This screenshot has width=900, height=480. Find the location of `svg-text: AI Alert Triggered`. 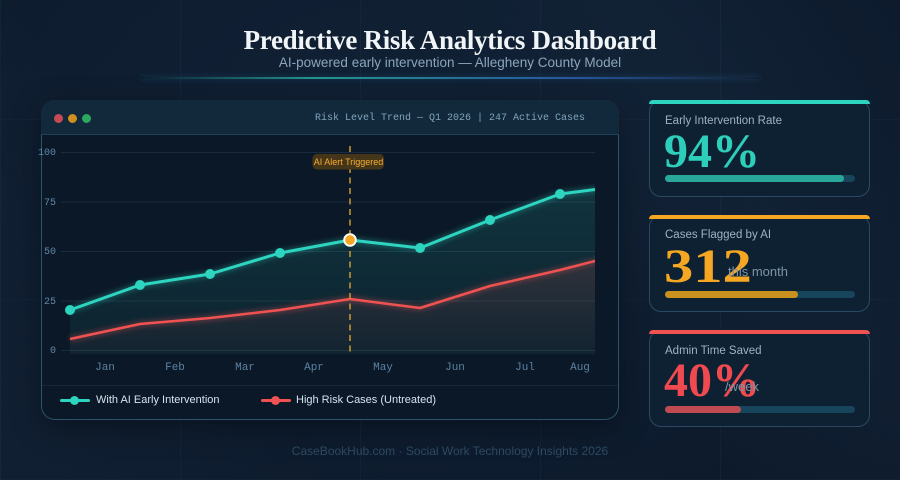

svg-text: AI Alert Triggered is located at coordinates (349, 162).